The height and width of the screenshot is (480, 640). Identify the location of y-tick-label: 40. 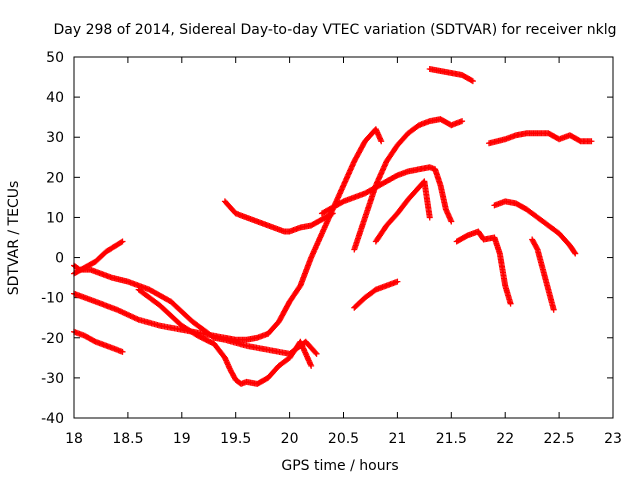
(55, 98).